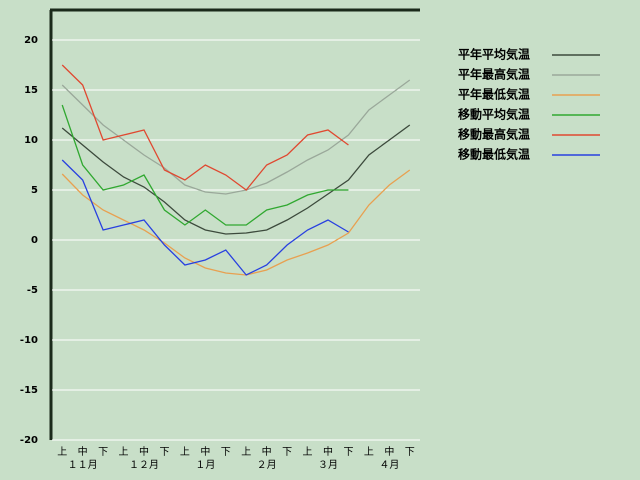  Describe the element at coordinates (205, 465) in the screenshot. I see `month-label: １月` at that location.